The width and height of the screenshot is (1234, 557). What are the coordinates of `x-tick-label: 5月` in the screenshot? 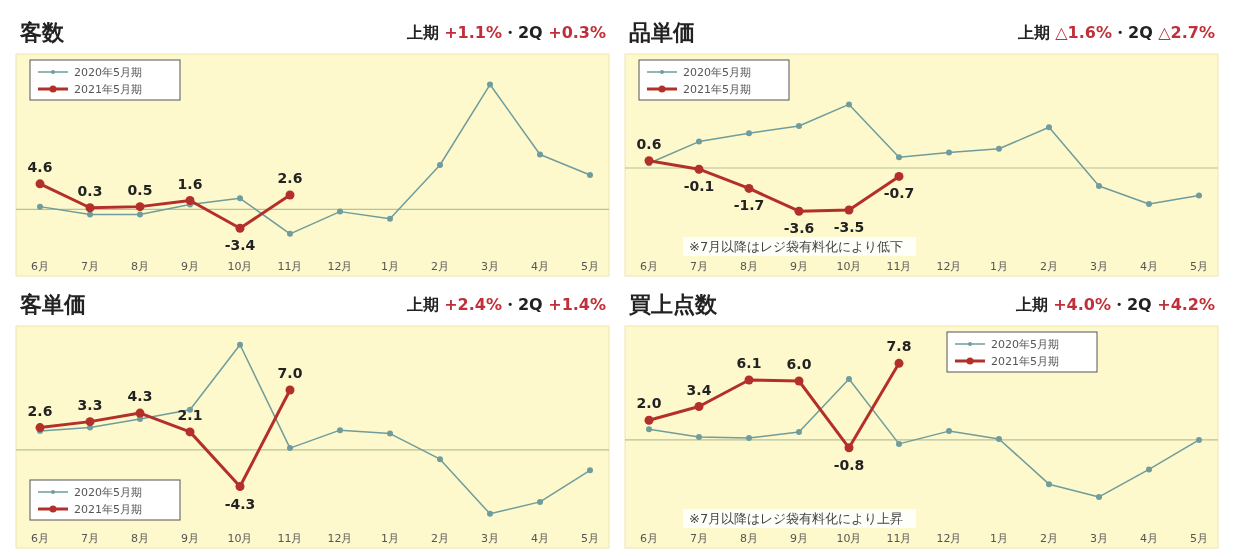 It's located at (1199, 266).